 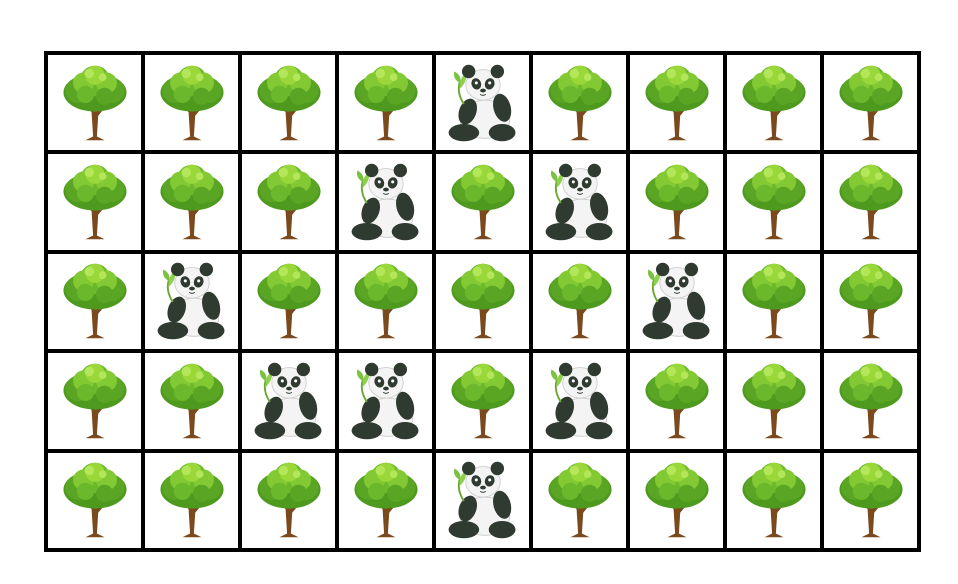 I want to click on board-cell-r5-c5, so click(x=482, y=500).